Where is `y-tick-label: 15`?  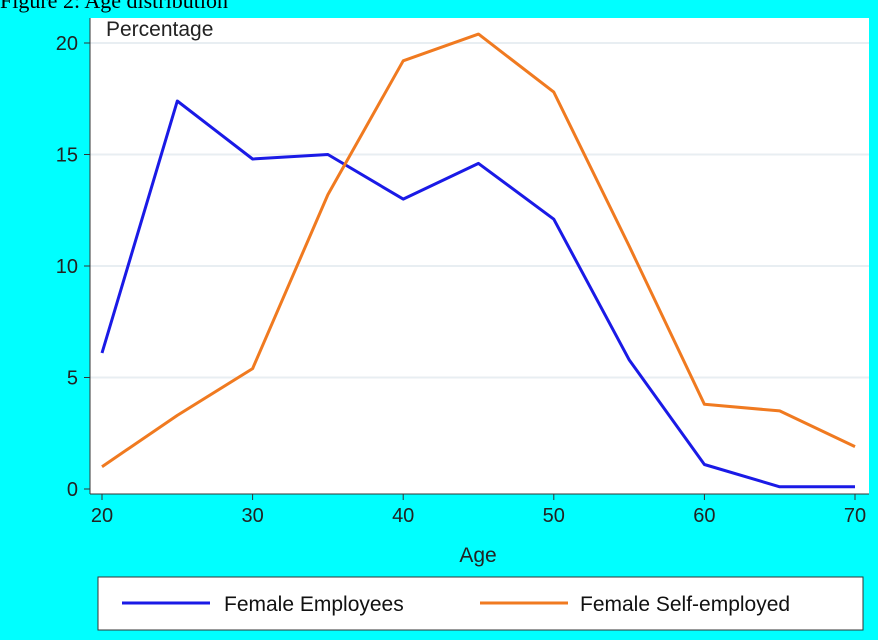
y-tick-label: 15 is located at coordinates (67, 156).